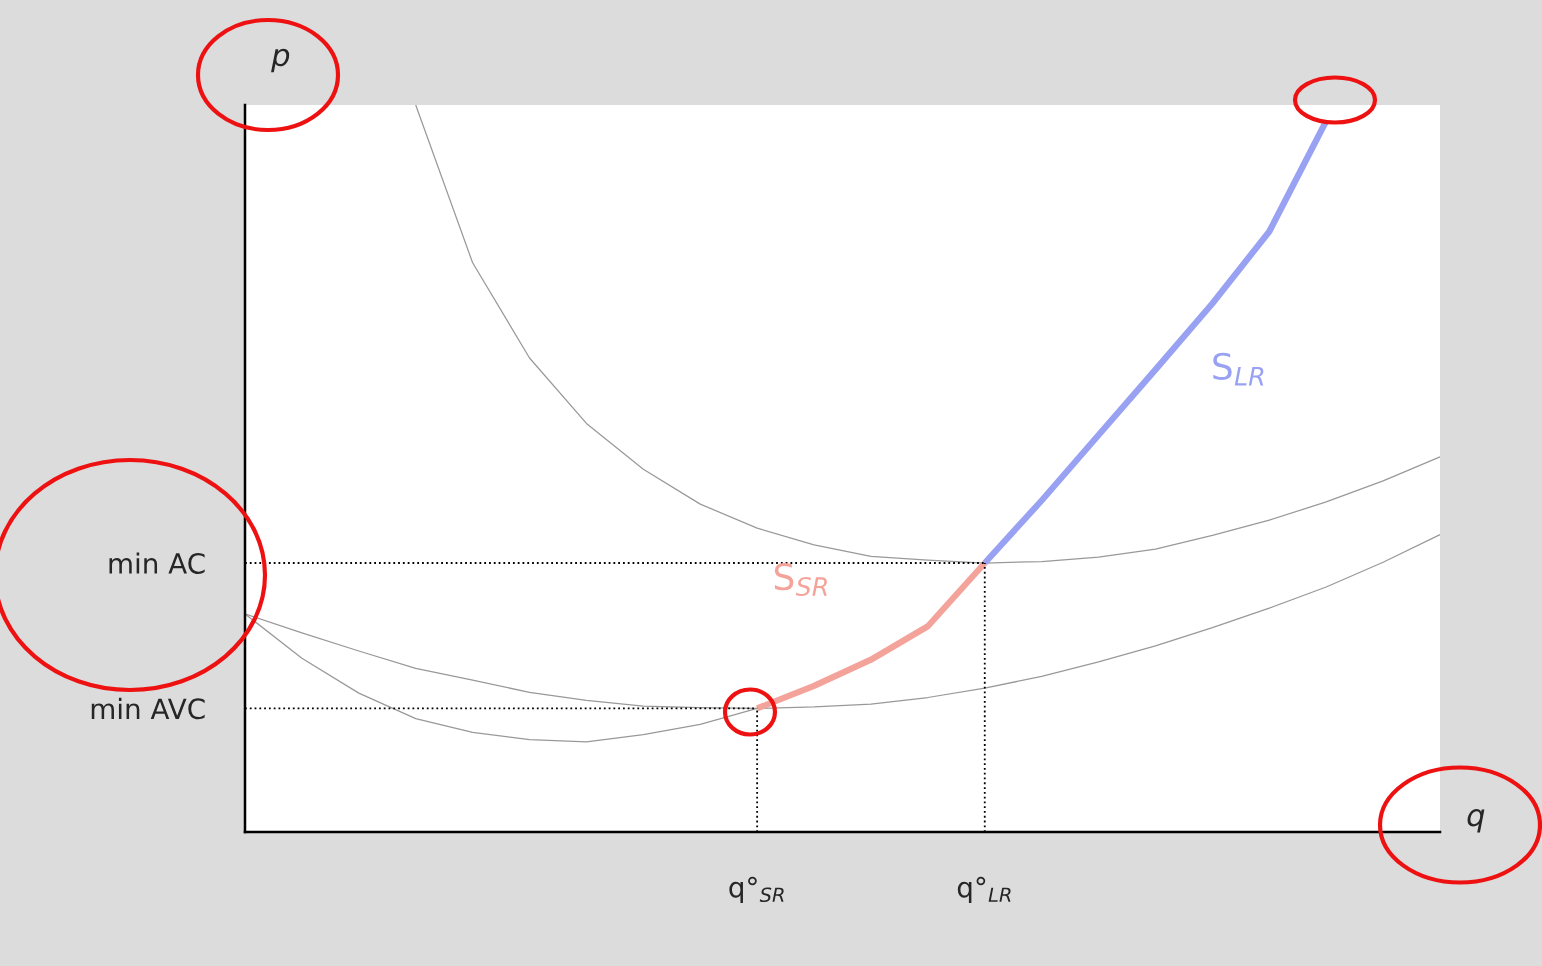  Describe the element at coordinates (1238, 369) in the screenshot. I see `series-label: S$_{LR}$` at that location.